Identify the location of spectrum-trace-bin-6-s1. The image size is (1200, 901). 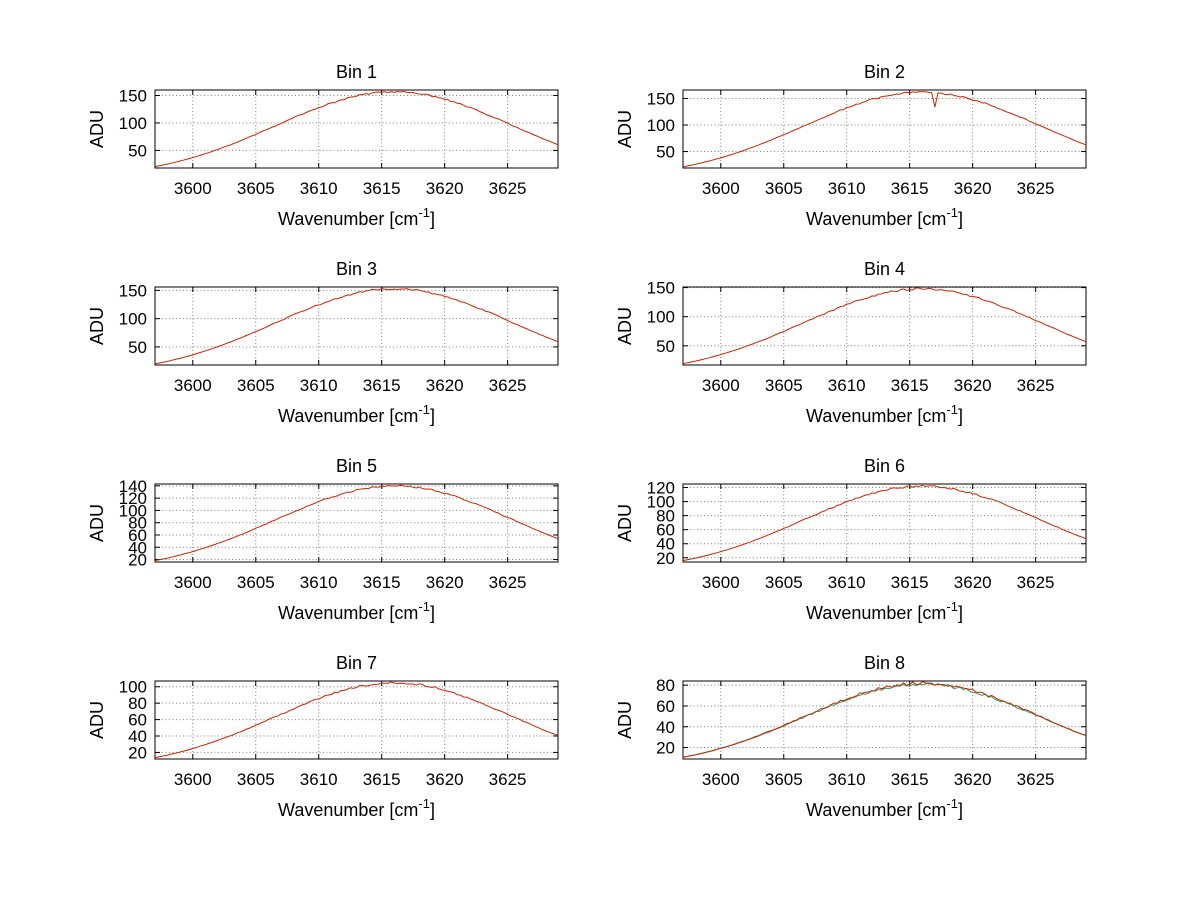
(884, 523).